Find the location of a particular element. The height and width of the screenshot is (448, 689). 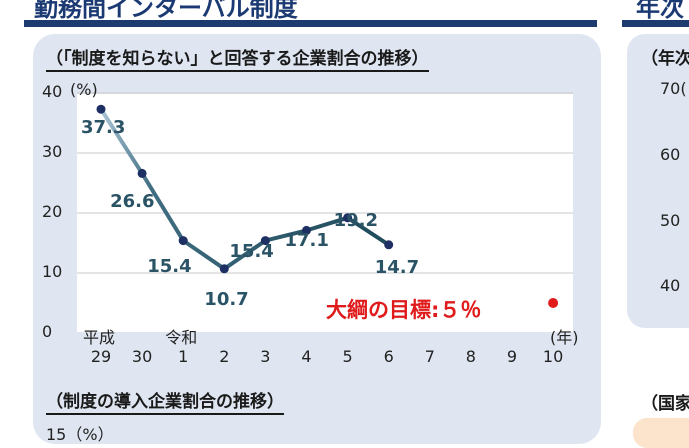

x-tick-label: 8 is located at coordinates (470, 356).